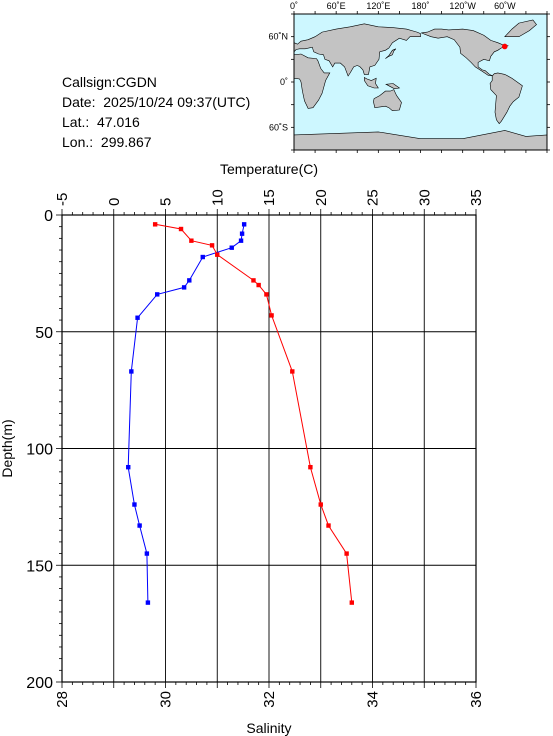 This screenshot has width=553, height=736. I want to click on temperature-tick-label: 5, so click(166, 202).